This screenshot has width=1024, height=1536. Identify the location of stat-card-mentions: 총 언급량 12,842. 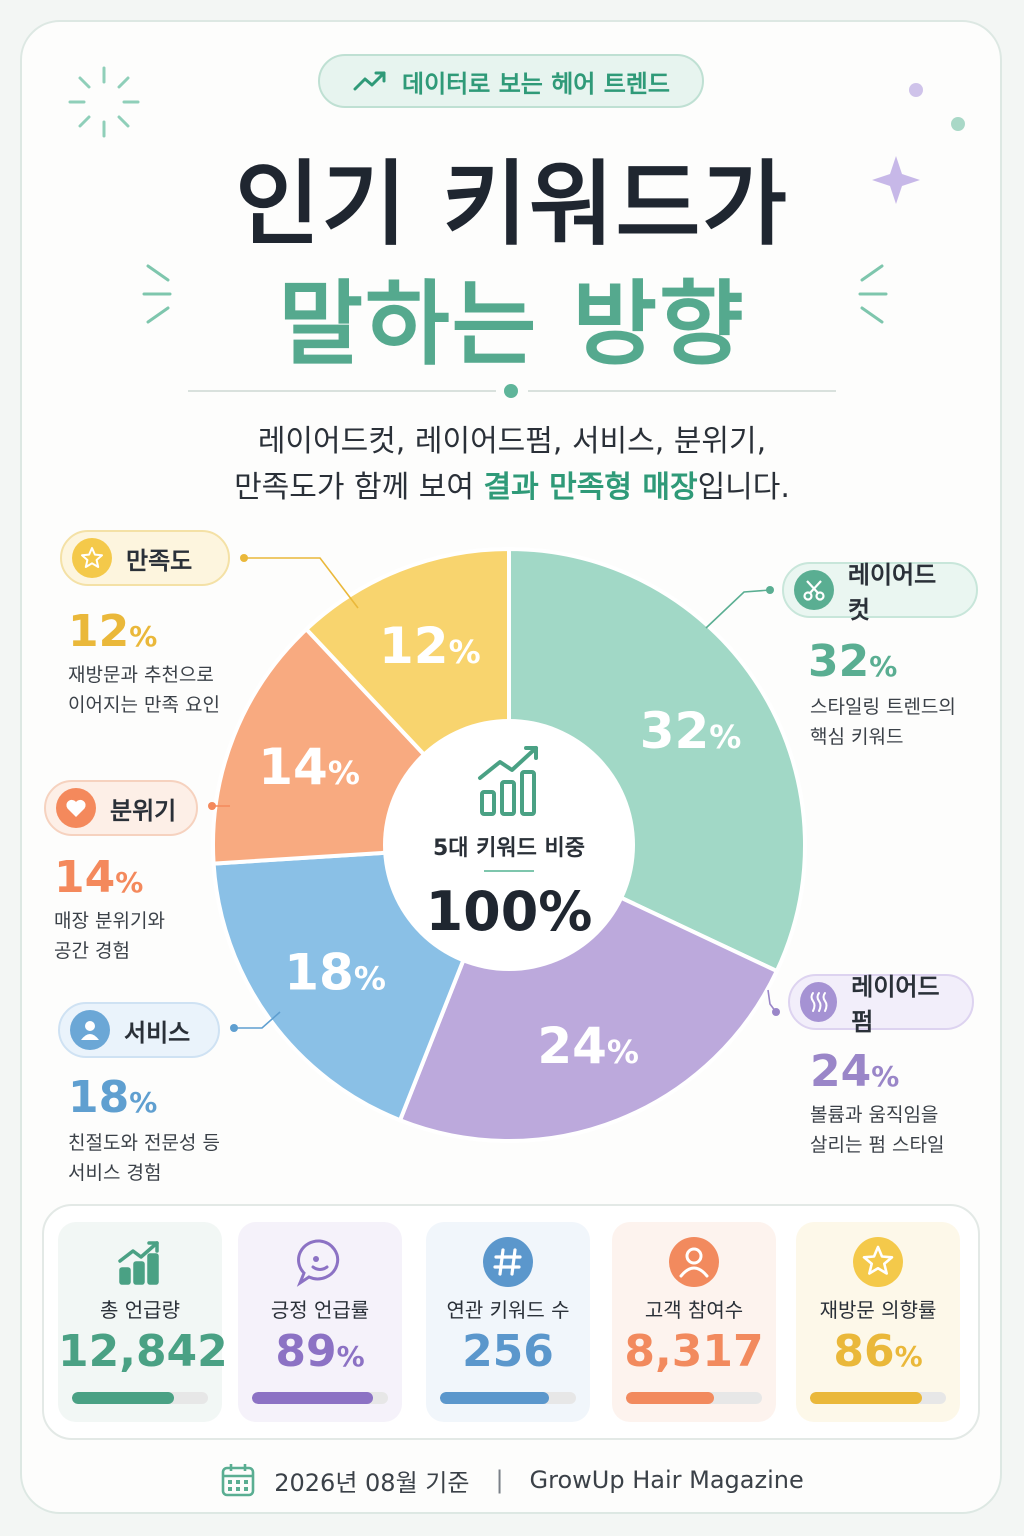
(143, 1322).